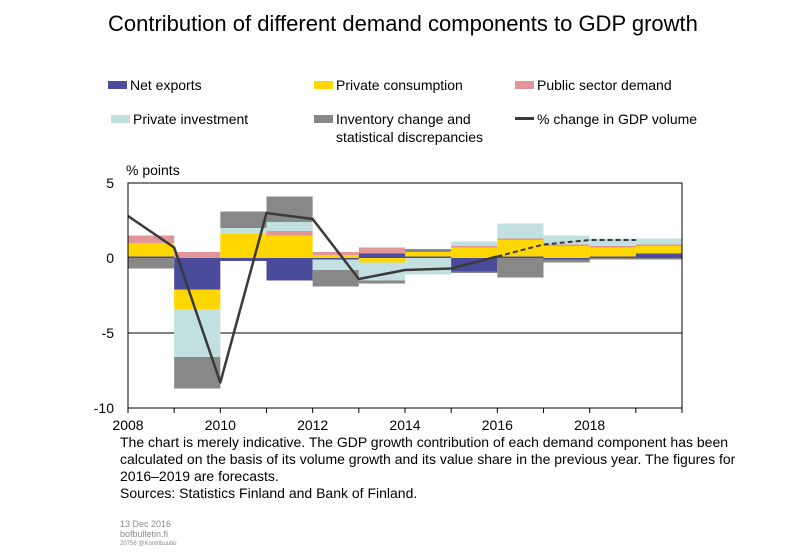 Image resolution: width=800 pixels, height=555 pixels. What do you see at coordinates (399, 85) in the screenshot?
I see `legend-label: Private consumption` at bounding box center [399, 85].